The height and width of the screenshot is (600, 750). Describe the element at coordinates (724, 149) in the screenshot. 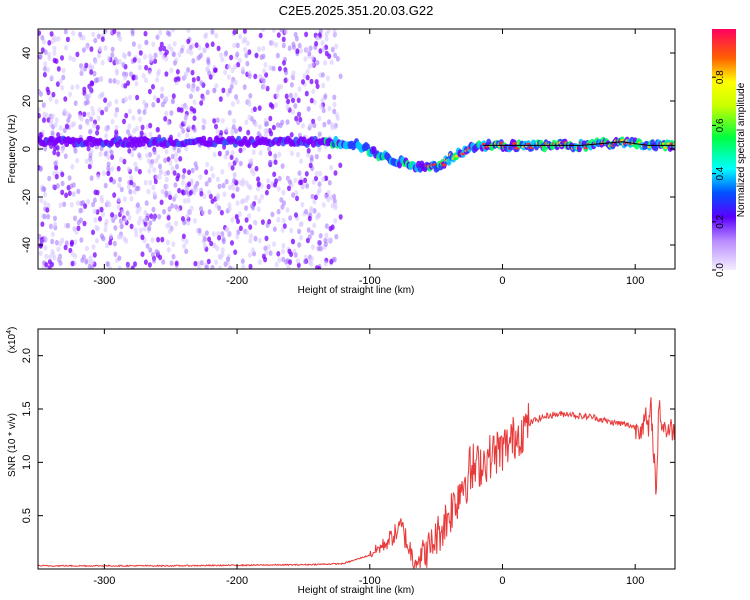

I see `colorbar-gradient` at that location.